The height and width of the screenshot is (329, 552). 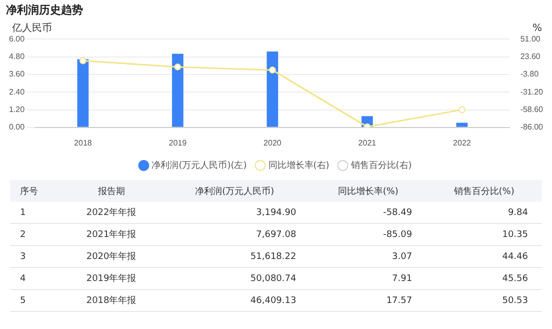 What do you see at coordinates (83, 143) in the screenshot?
I see `x-tick-label: 2018` at bounding box center [83, 143].